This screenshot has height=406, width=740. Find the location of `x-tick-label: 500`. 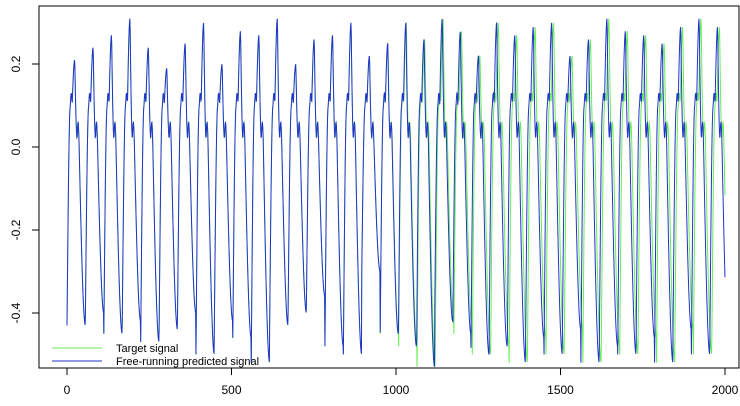

x-tick-label: 500 is located at coordinates (231, 390).